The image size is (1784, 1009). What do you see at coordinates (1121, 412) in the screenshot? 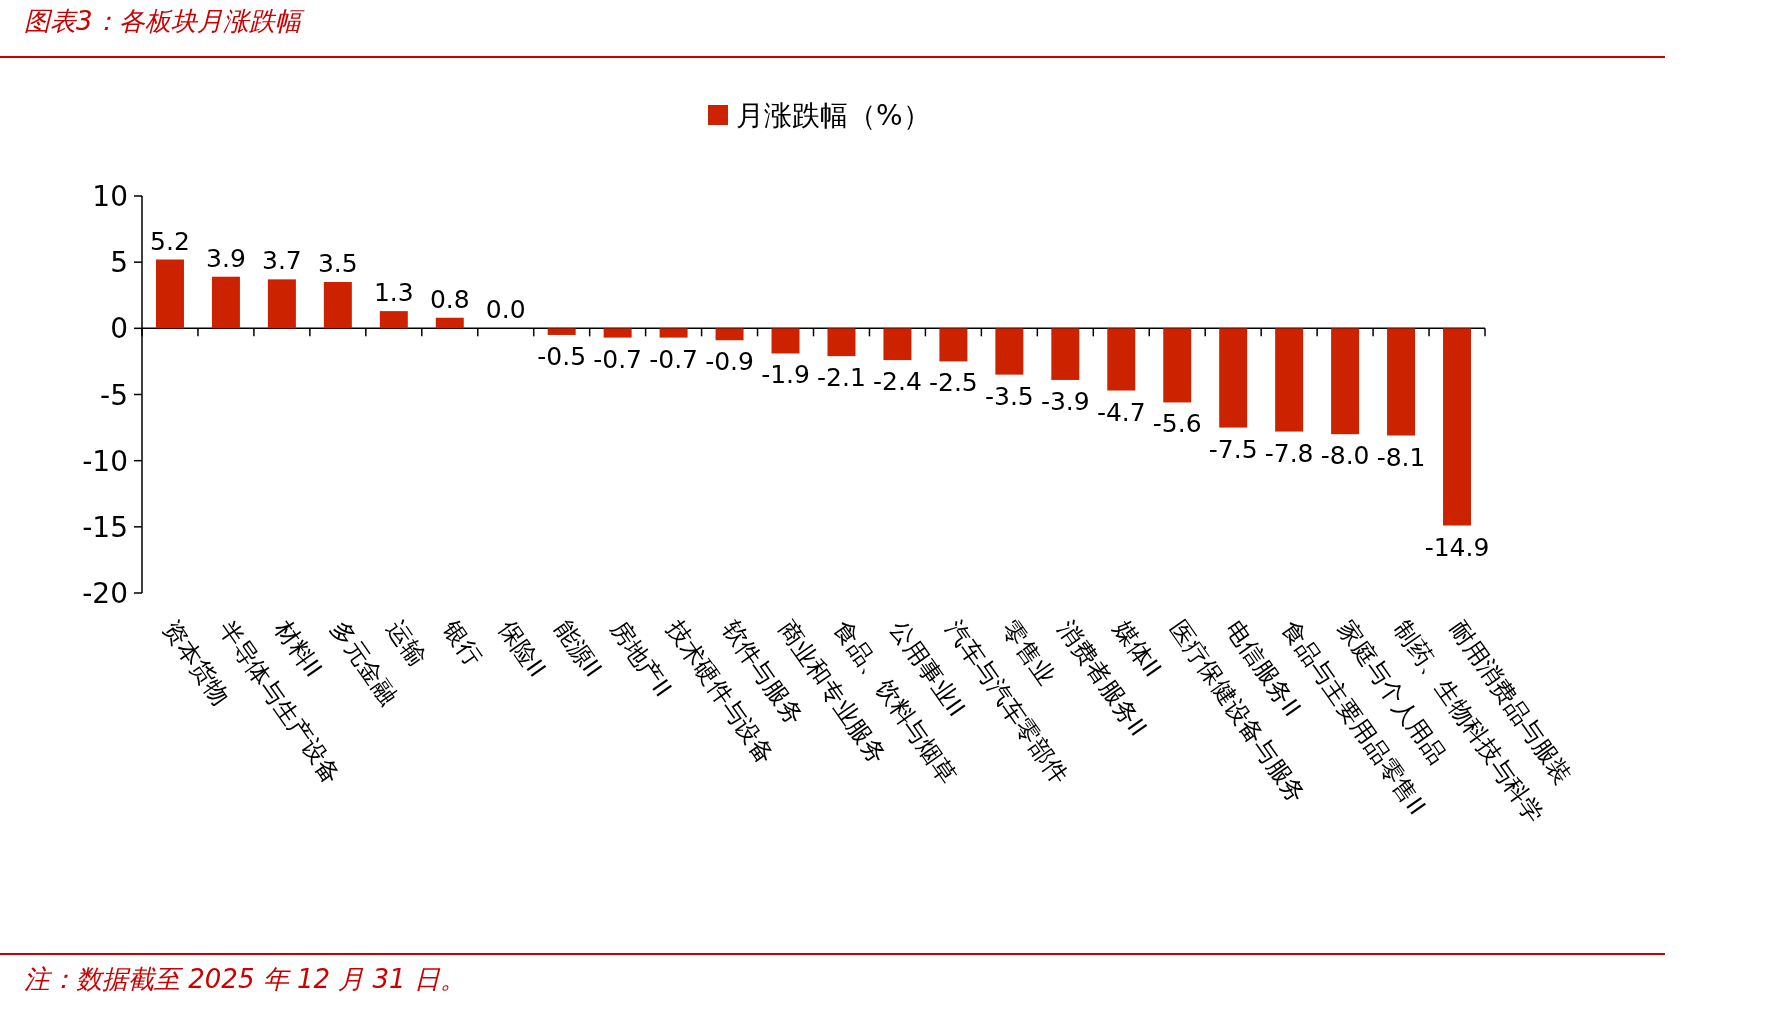
I see `data-label: -4.7` at bounding box center [1121, 412].